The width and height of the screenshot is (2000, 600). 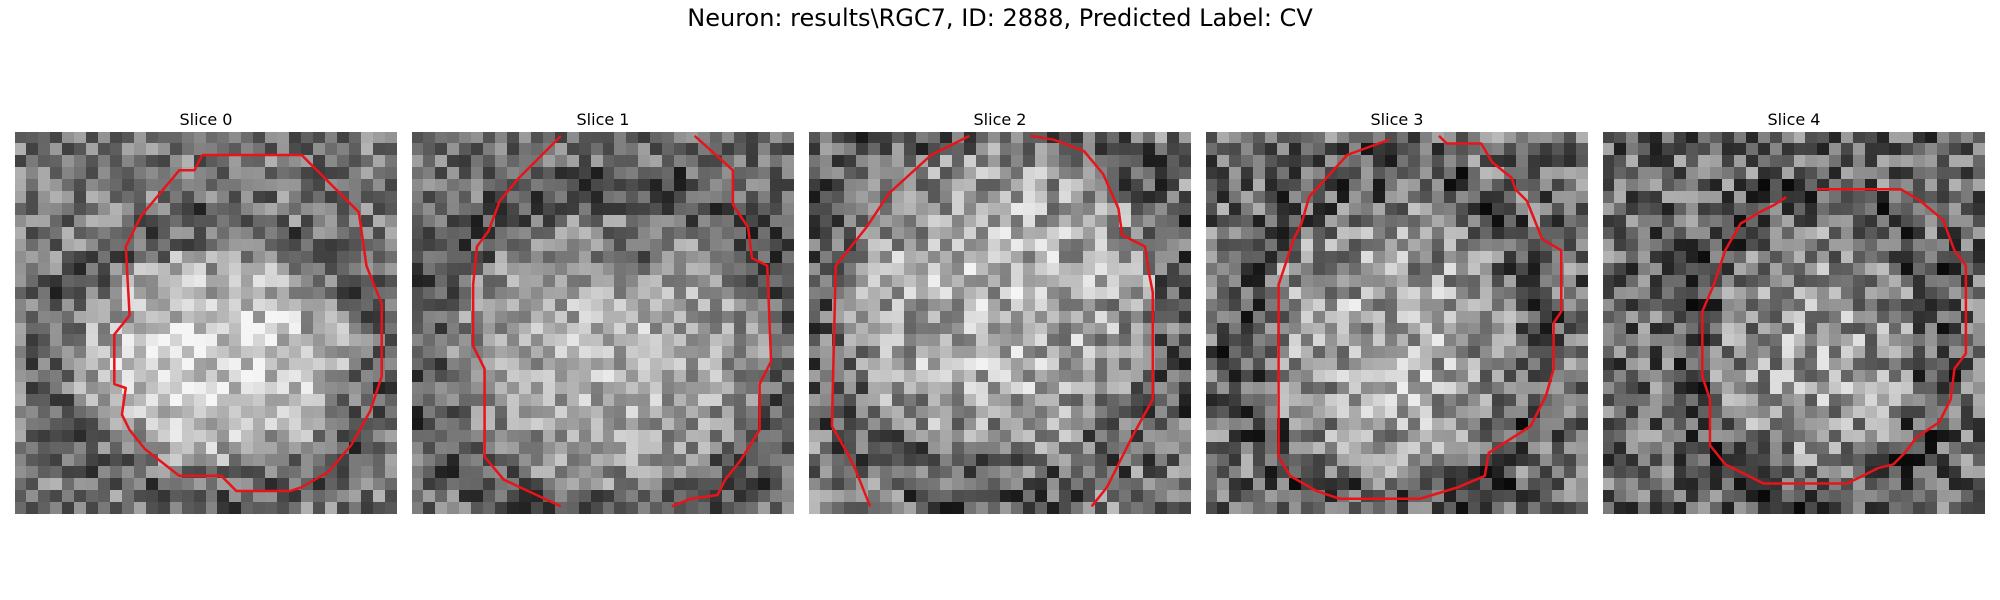 I want to click on slice-title-4: Slice 4, so click(x=1794, y=119).